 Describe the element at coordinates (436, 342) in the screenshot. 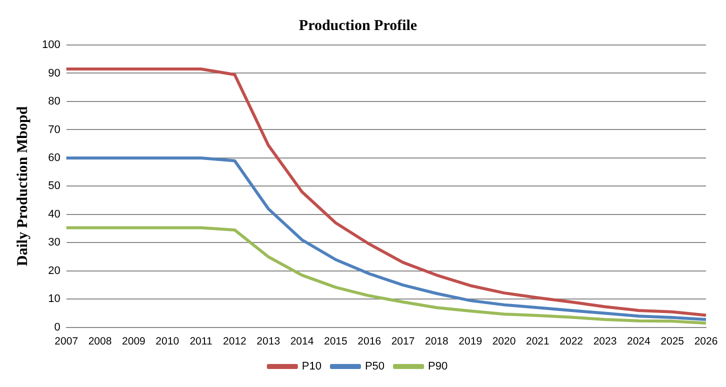

I see `x-tick-label: 2018` at that location.